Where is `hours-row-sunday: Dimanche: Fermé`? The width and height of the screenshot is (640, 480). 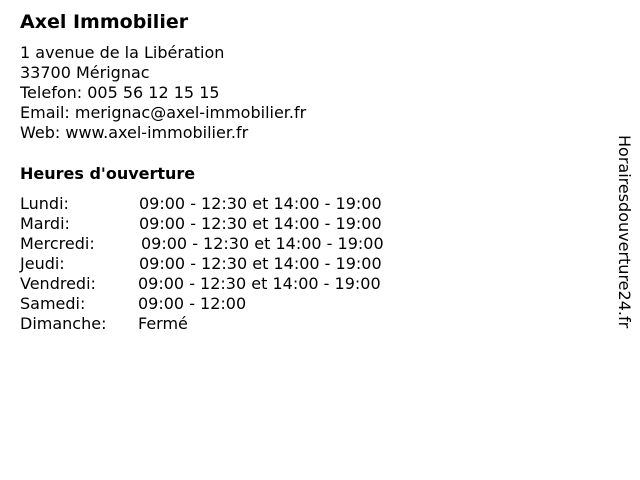 hours-row-sunday: Dimanche: Fermé is located at coordinates (202, 324).